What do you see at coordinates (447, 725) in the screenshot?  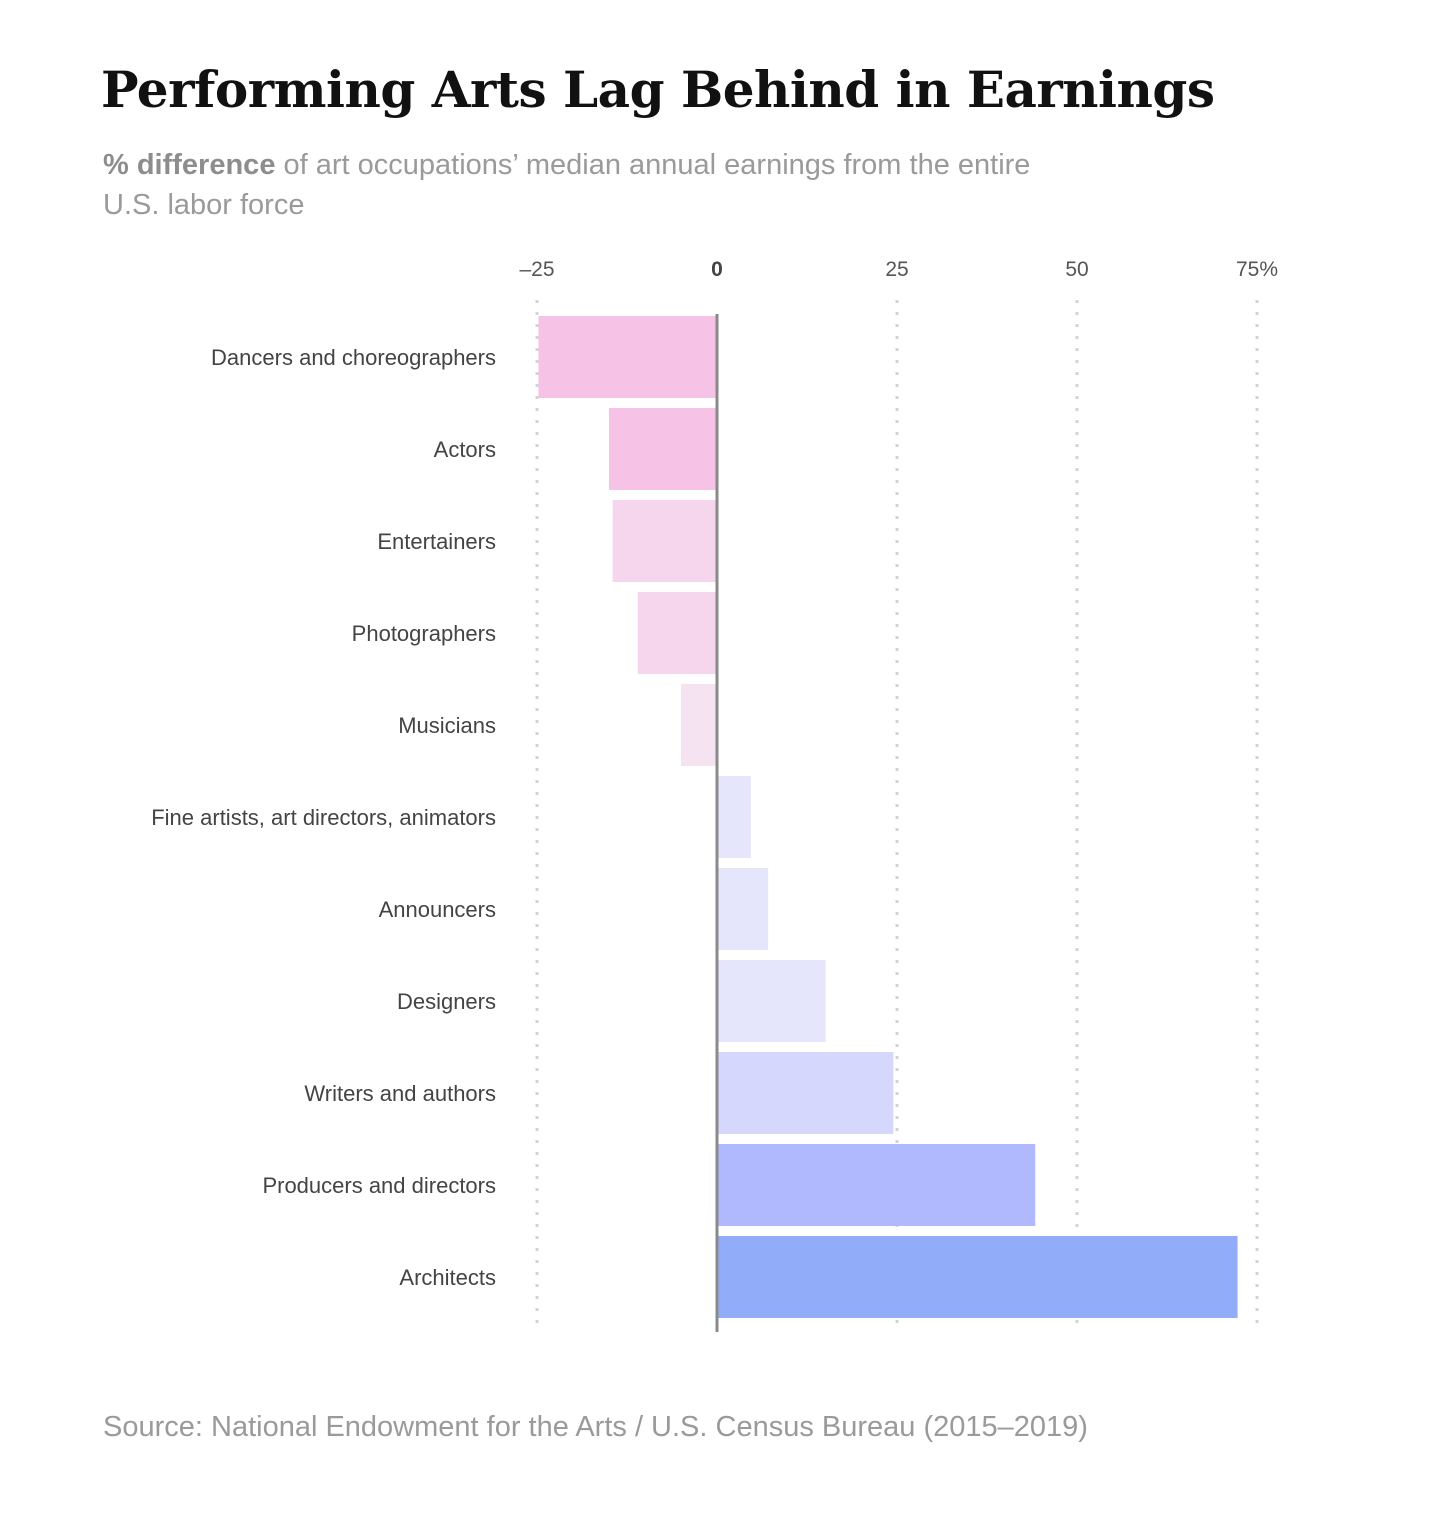 I see `category-label: Musicians` at bounding box center [447, 725].